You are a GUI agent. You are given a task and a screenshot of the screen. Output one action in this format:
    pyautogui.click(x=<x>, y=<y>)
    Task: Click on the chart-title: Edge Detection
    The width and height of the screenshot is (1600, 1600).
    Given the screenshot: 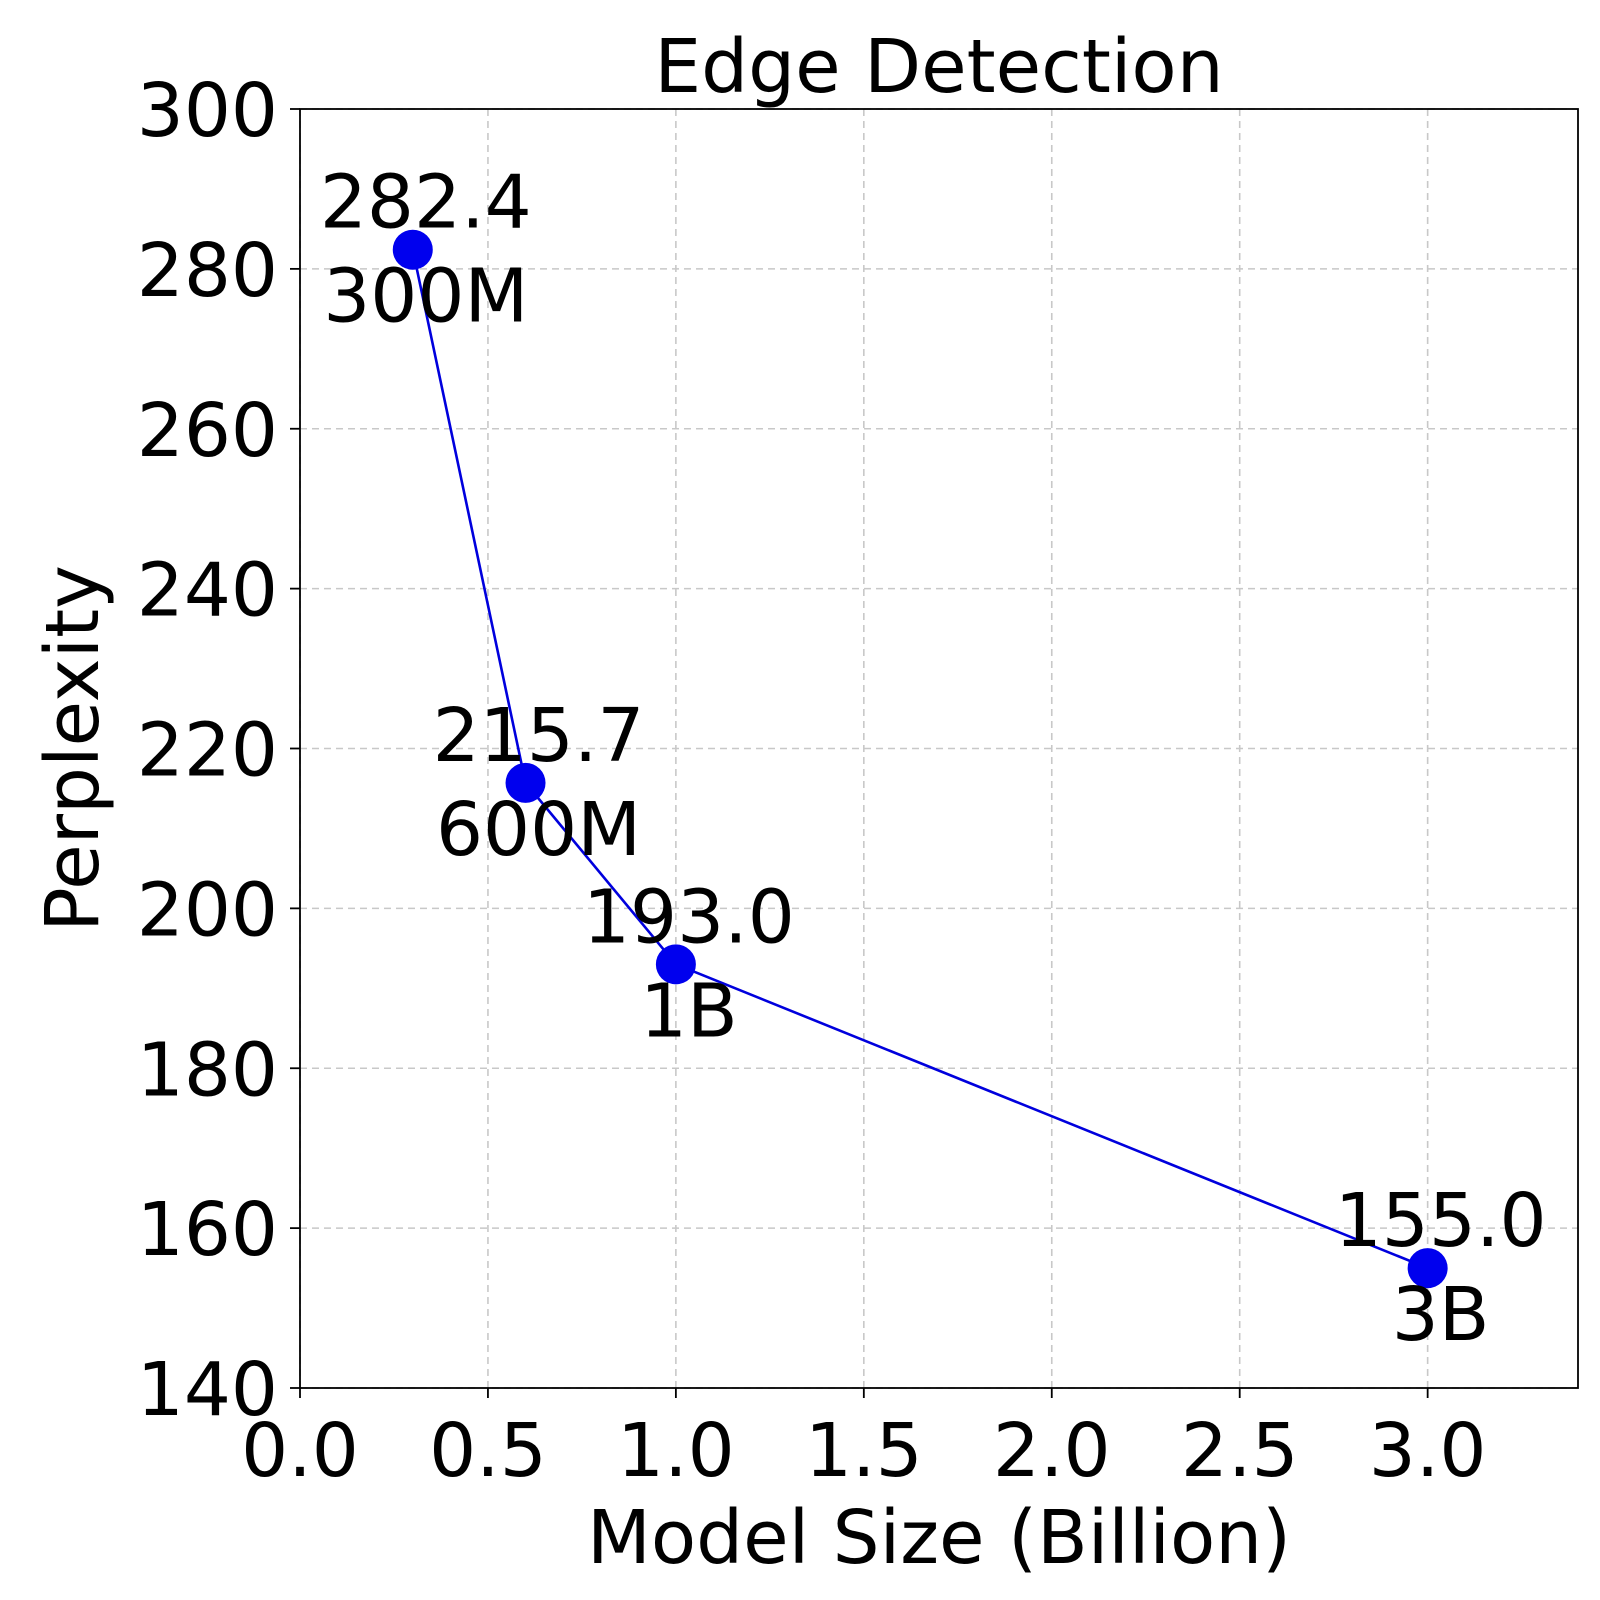 What is the action you would take?
    pyautogui.click(x=938, y=67)
    